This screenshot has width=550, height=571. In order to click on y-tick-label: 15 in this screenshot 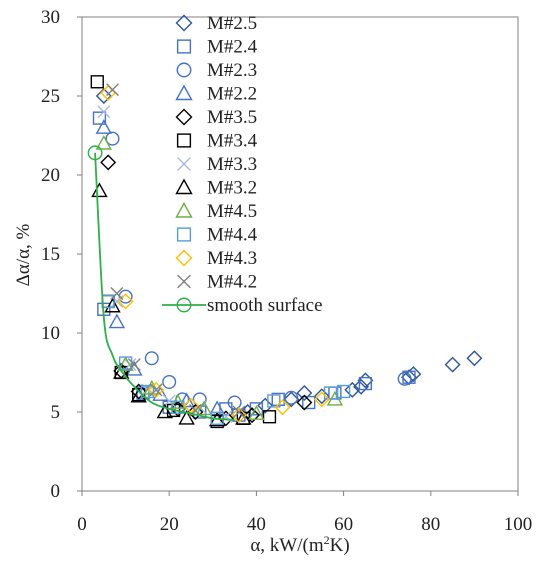, I will do `click(50, 254)`.